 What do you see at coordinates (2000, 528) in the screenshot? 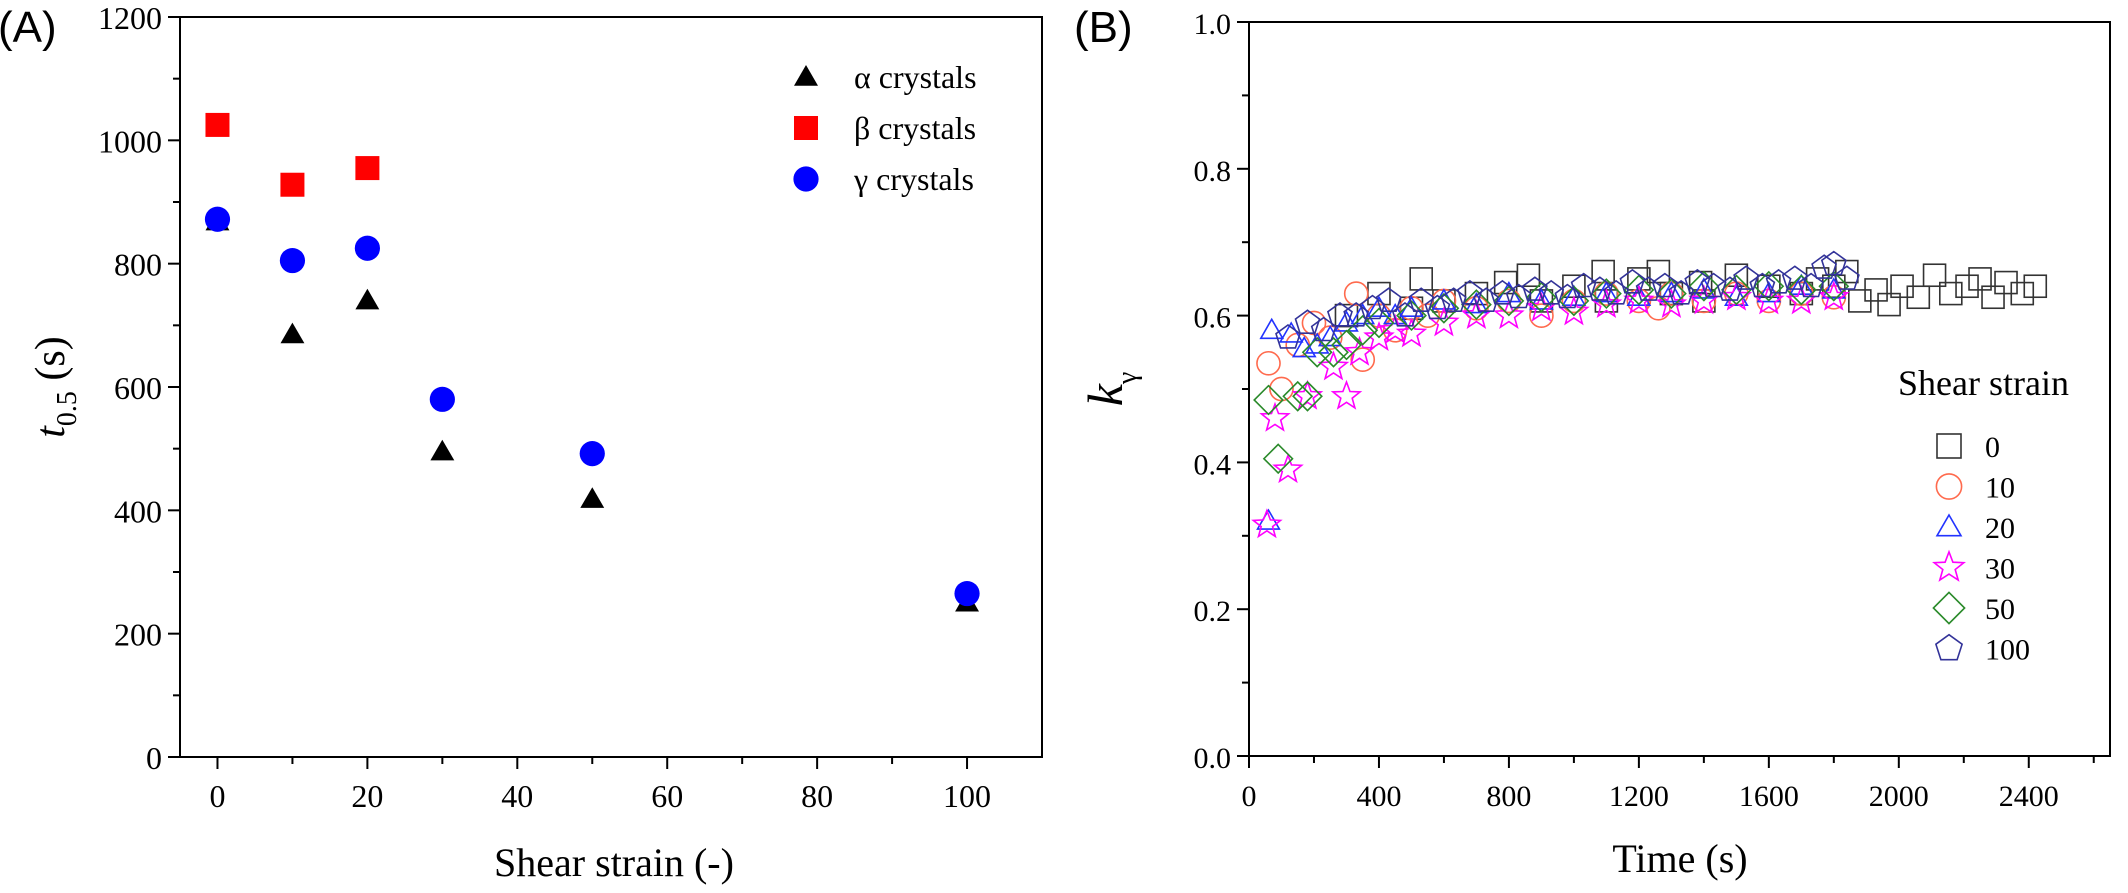
I see `legend-label: 20` at bounding box center [2000, 528].